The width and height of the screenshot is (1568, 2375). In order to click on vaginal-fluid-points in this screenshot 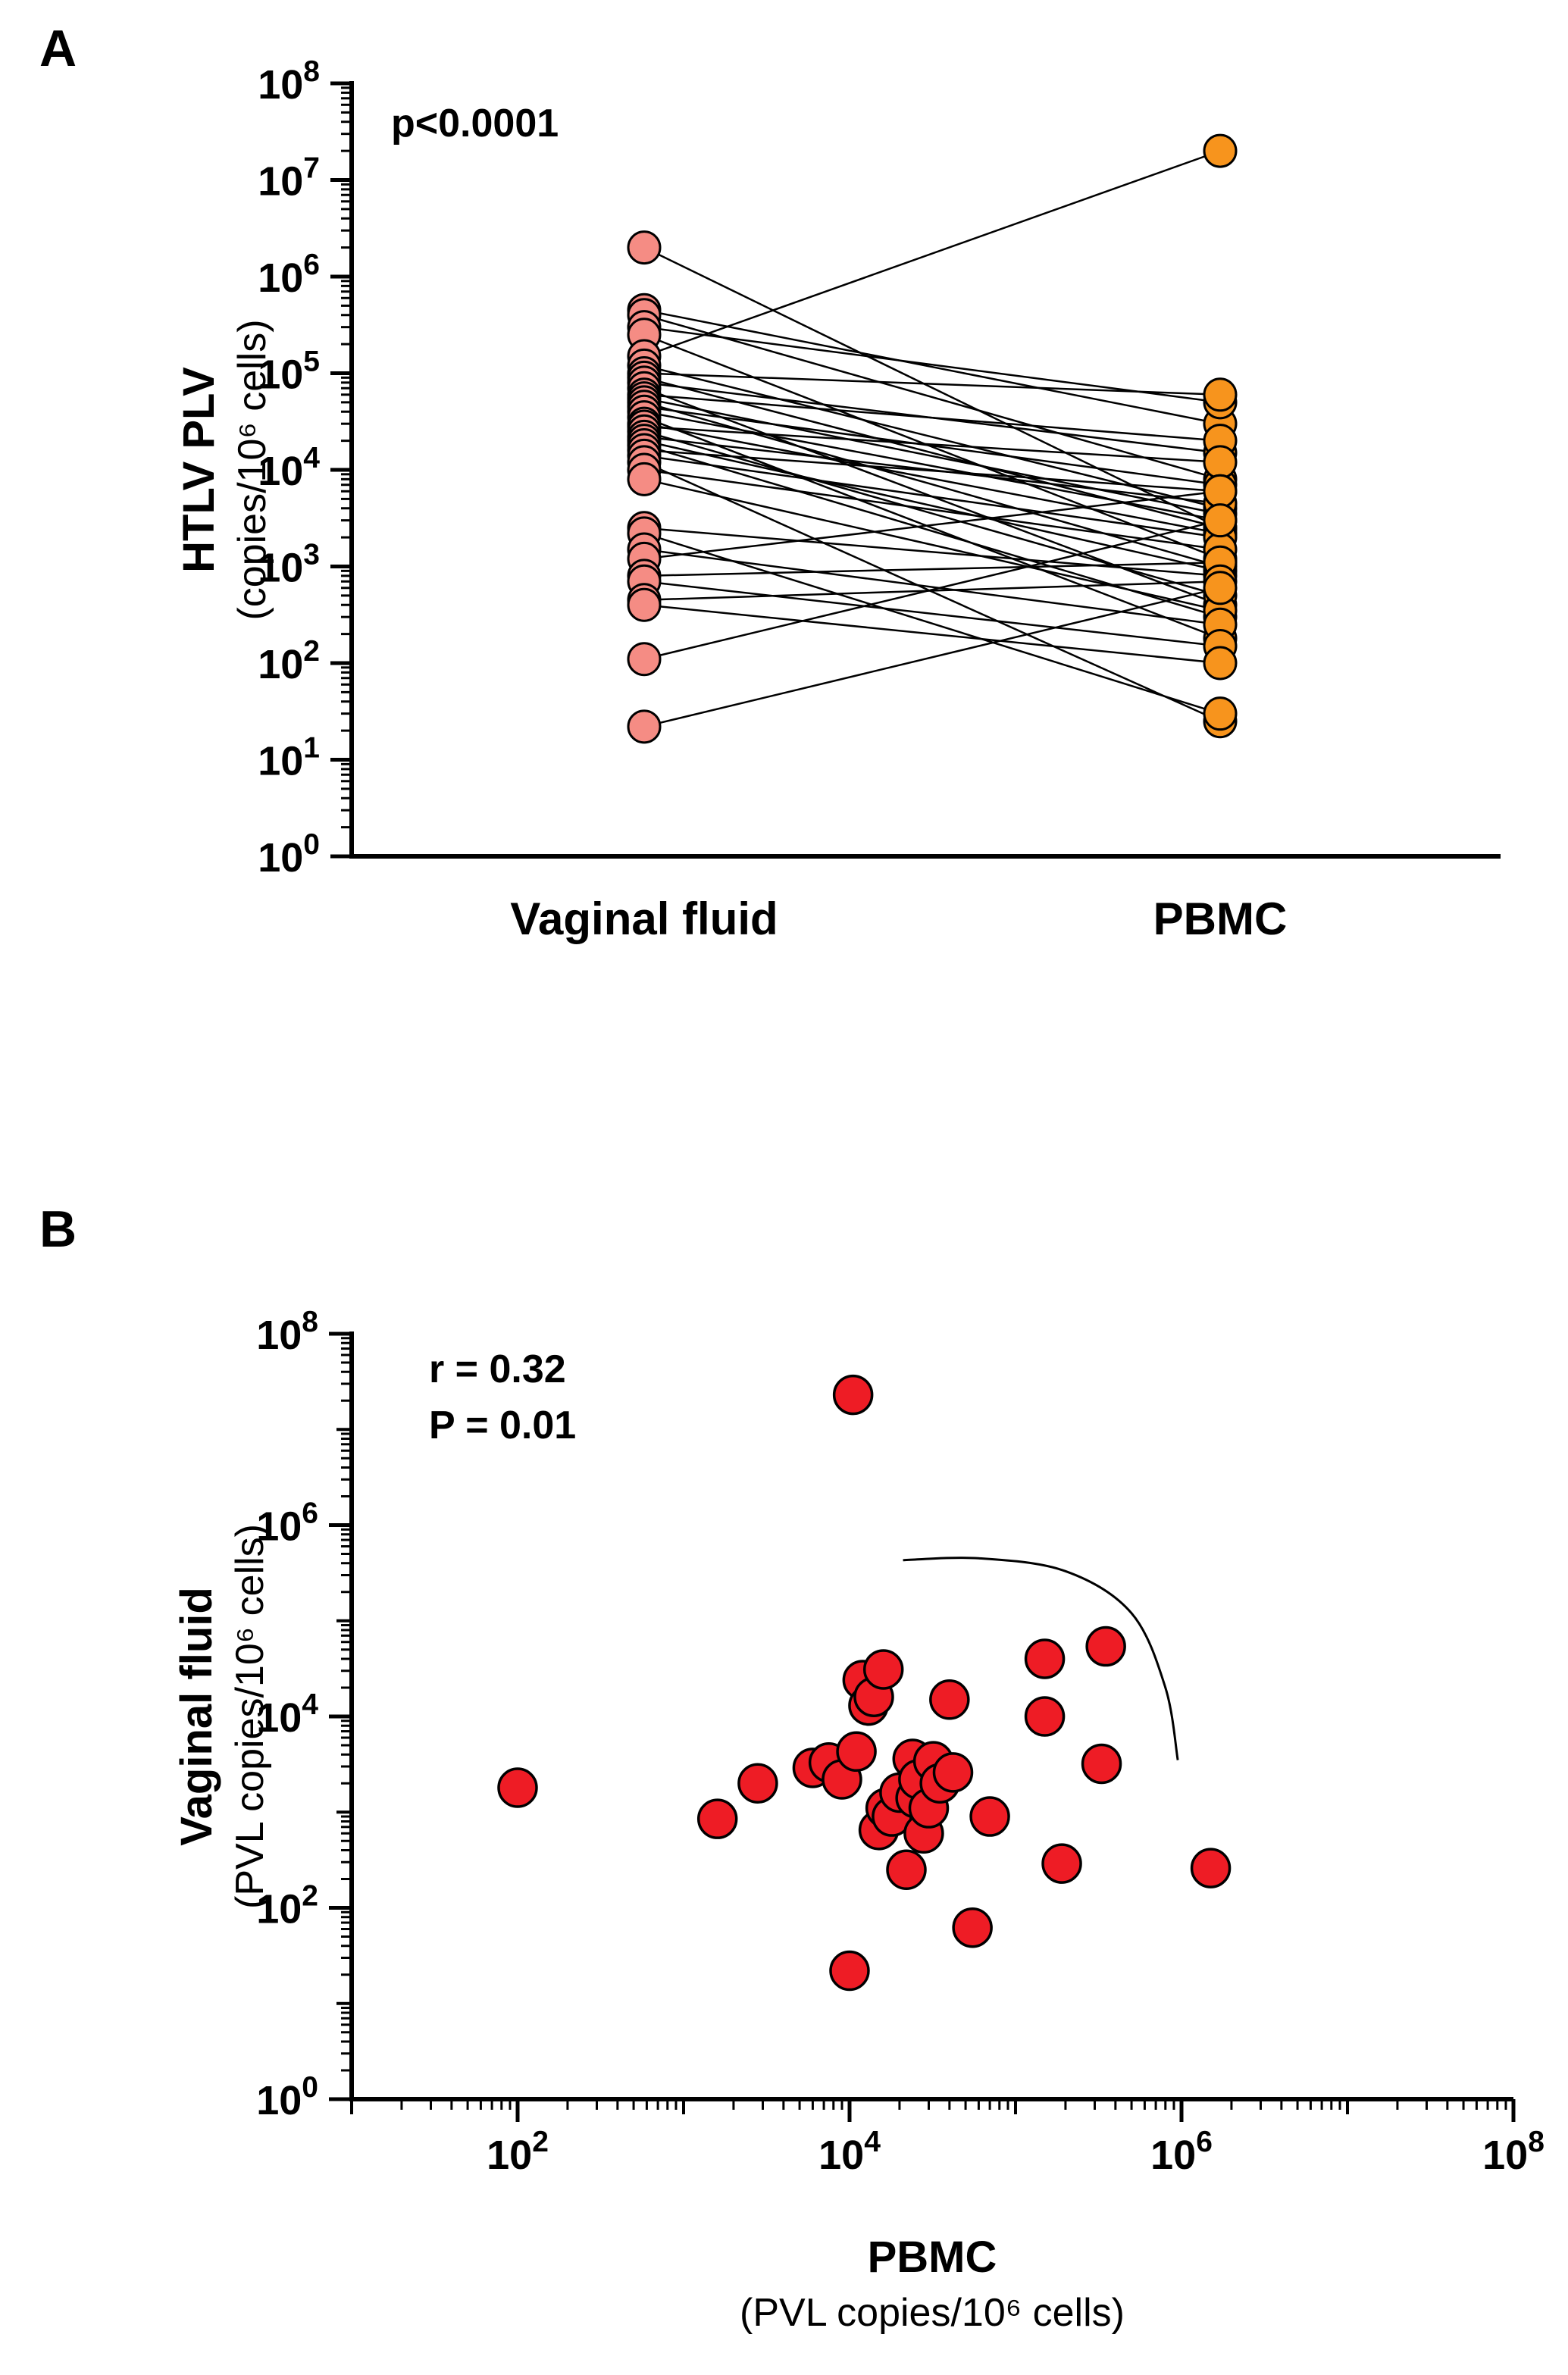, I will do `click(644, 487)`.